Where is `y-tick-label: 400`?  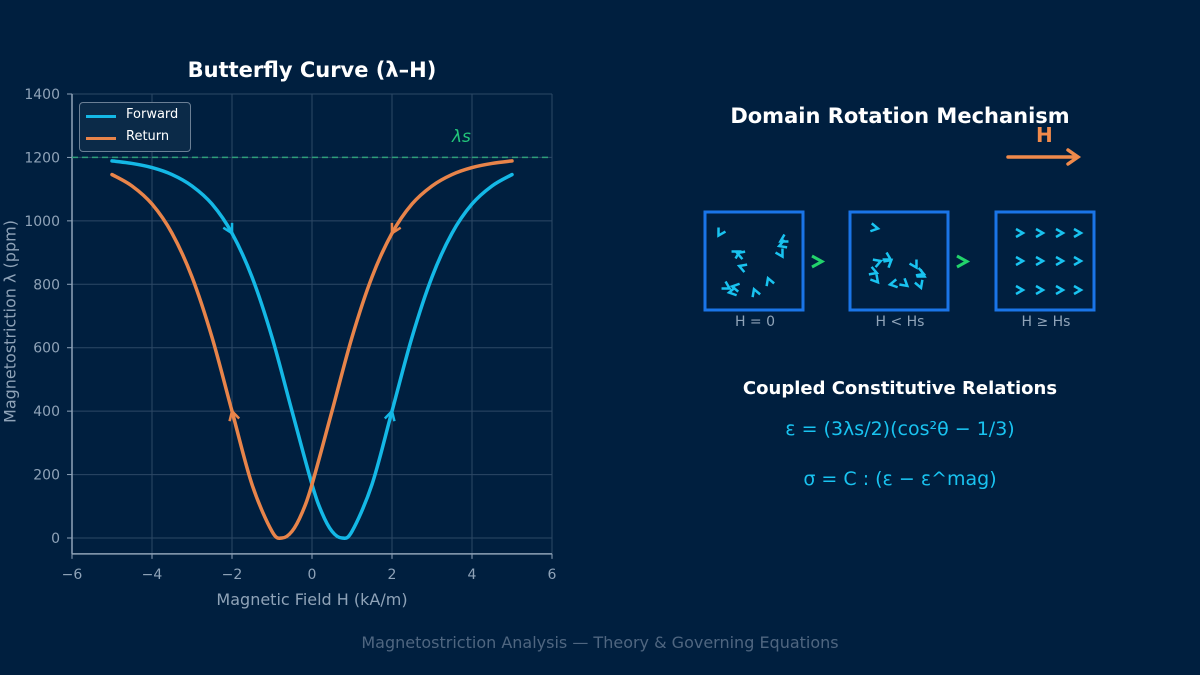
y-tick-label: 400 is located at coordinates (46, 412).